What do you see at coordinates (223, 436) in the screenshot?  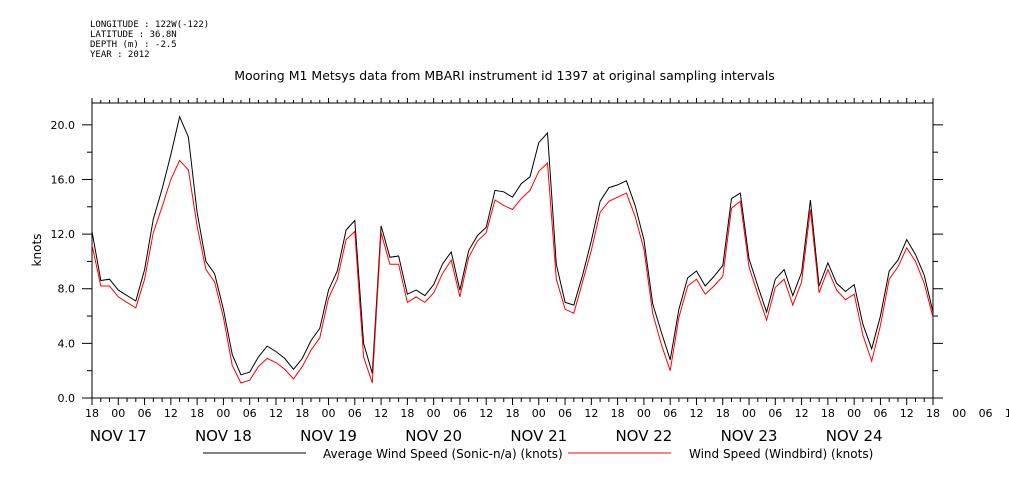 I see `x-day-label: NOV 18` at bounding box center [223, 436].